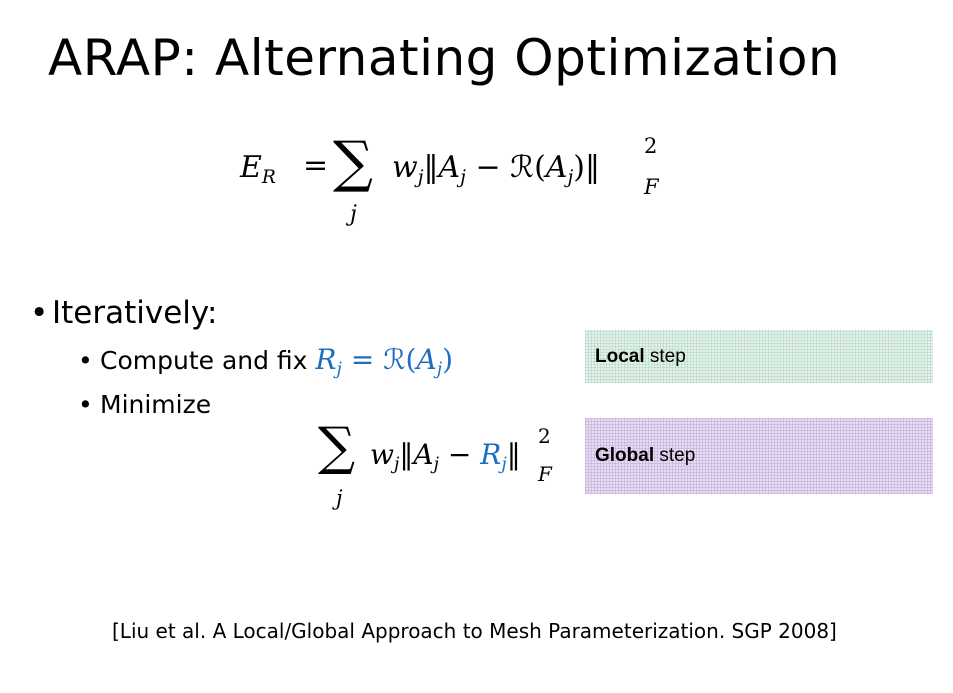 This screenshot has height=693, width=953. What do you see at coordinates (759, 356) in the screenshot?
I see `local-step-box: Local step` at bounding box center [759, 356].